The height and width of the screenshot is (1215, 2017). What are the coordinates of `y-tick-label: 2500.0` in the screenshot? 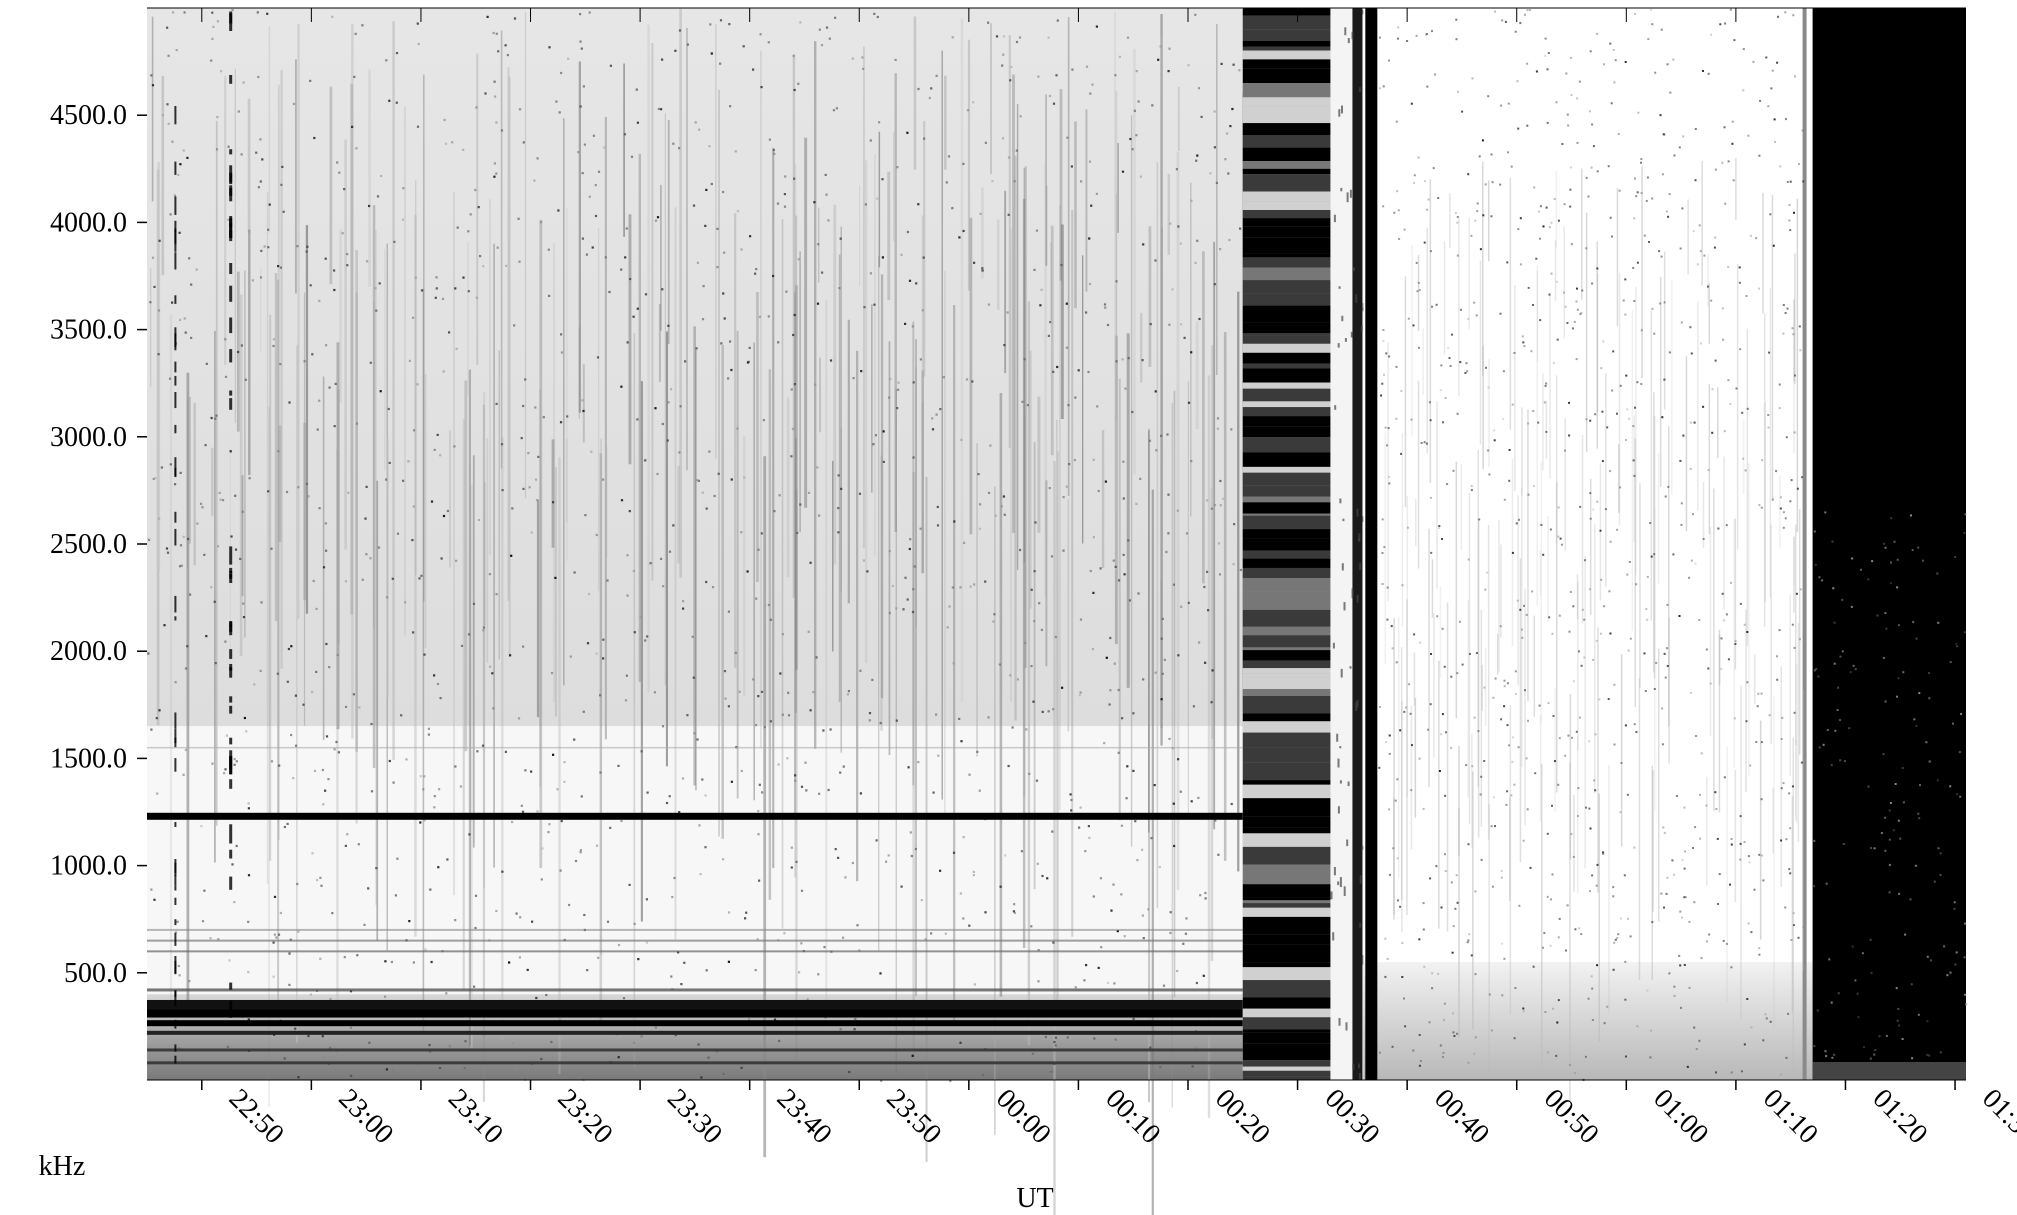 It's located at (88, 544).